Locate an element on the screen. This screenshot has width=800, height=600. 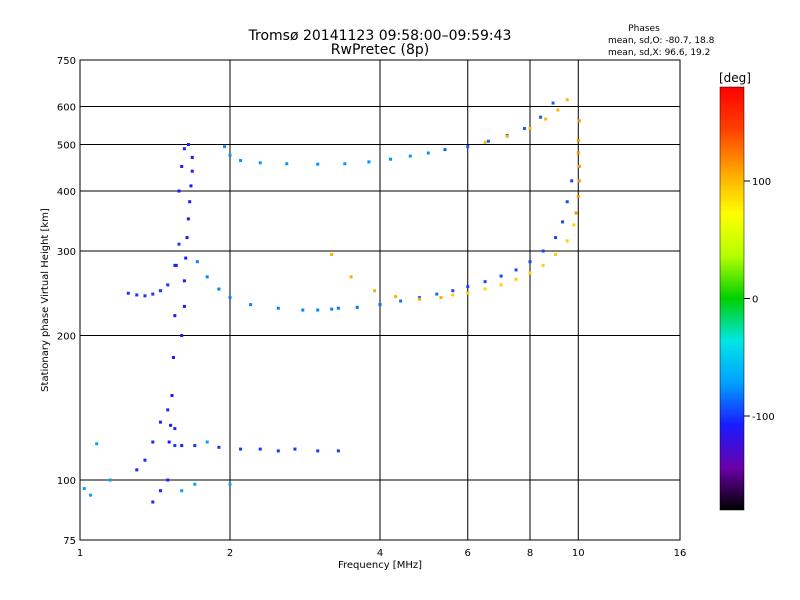
colorbar is located at coordinates (732, 298).